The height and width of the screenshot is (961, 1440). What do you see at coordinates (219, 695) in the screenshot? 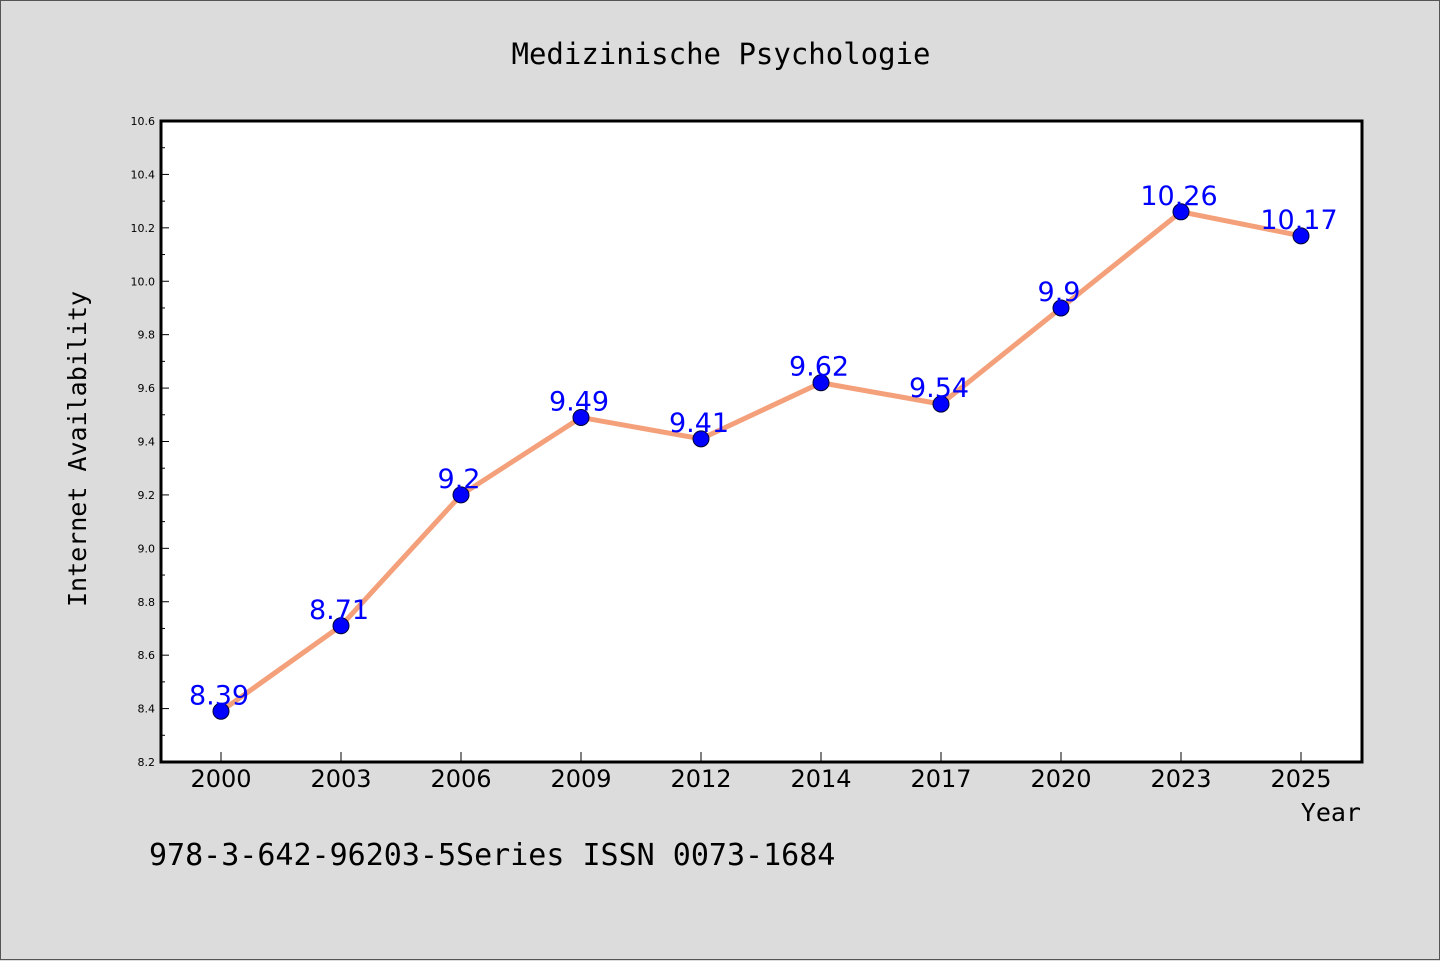
I see `data-label: 8.39` at bounding box center [219, 695].